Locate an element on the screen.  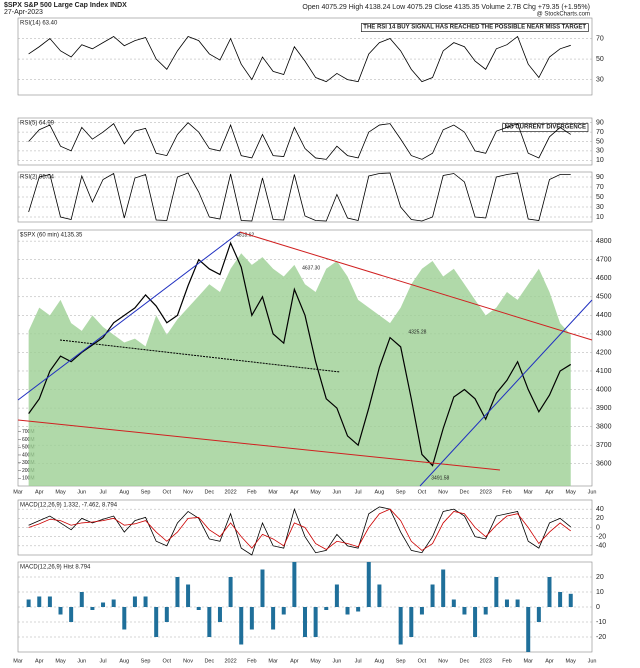
x-tick-label: 2022 is located at coordinates (230, 492).